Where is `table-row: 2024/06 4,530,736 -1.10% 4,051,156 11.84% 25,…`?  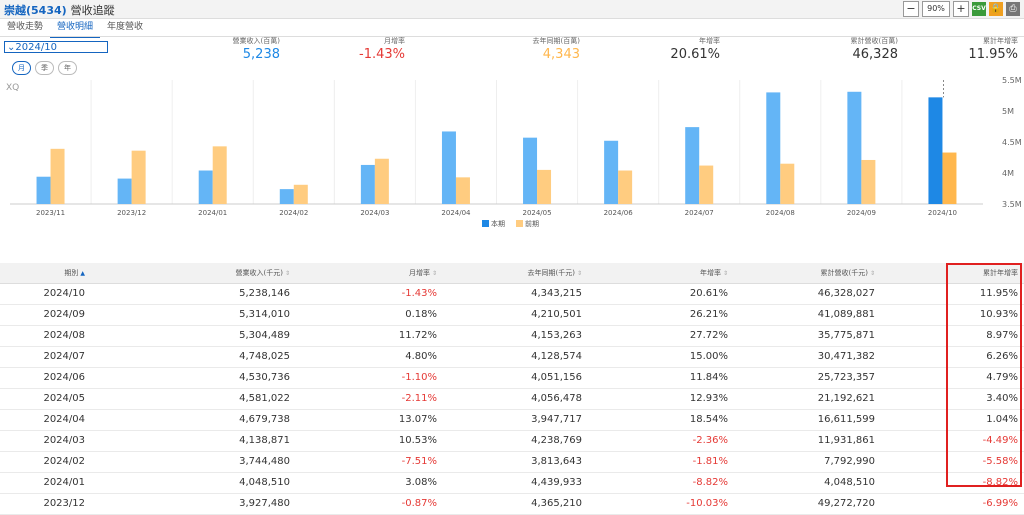 table-row: 2024/06 4,530,736 -1.10% 4,051,156 11.84% 25,… is located at coordinates (512, 378).